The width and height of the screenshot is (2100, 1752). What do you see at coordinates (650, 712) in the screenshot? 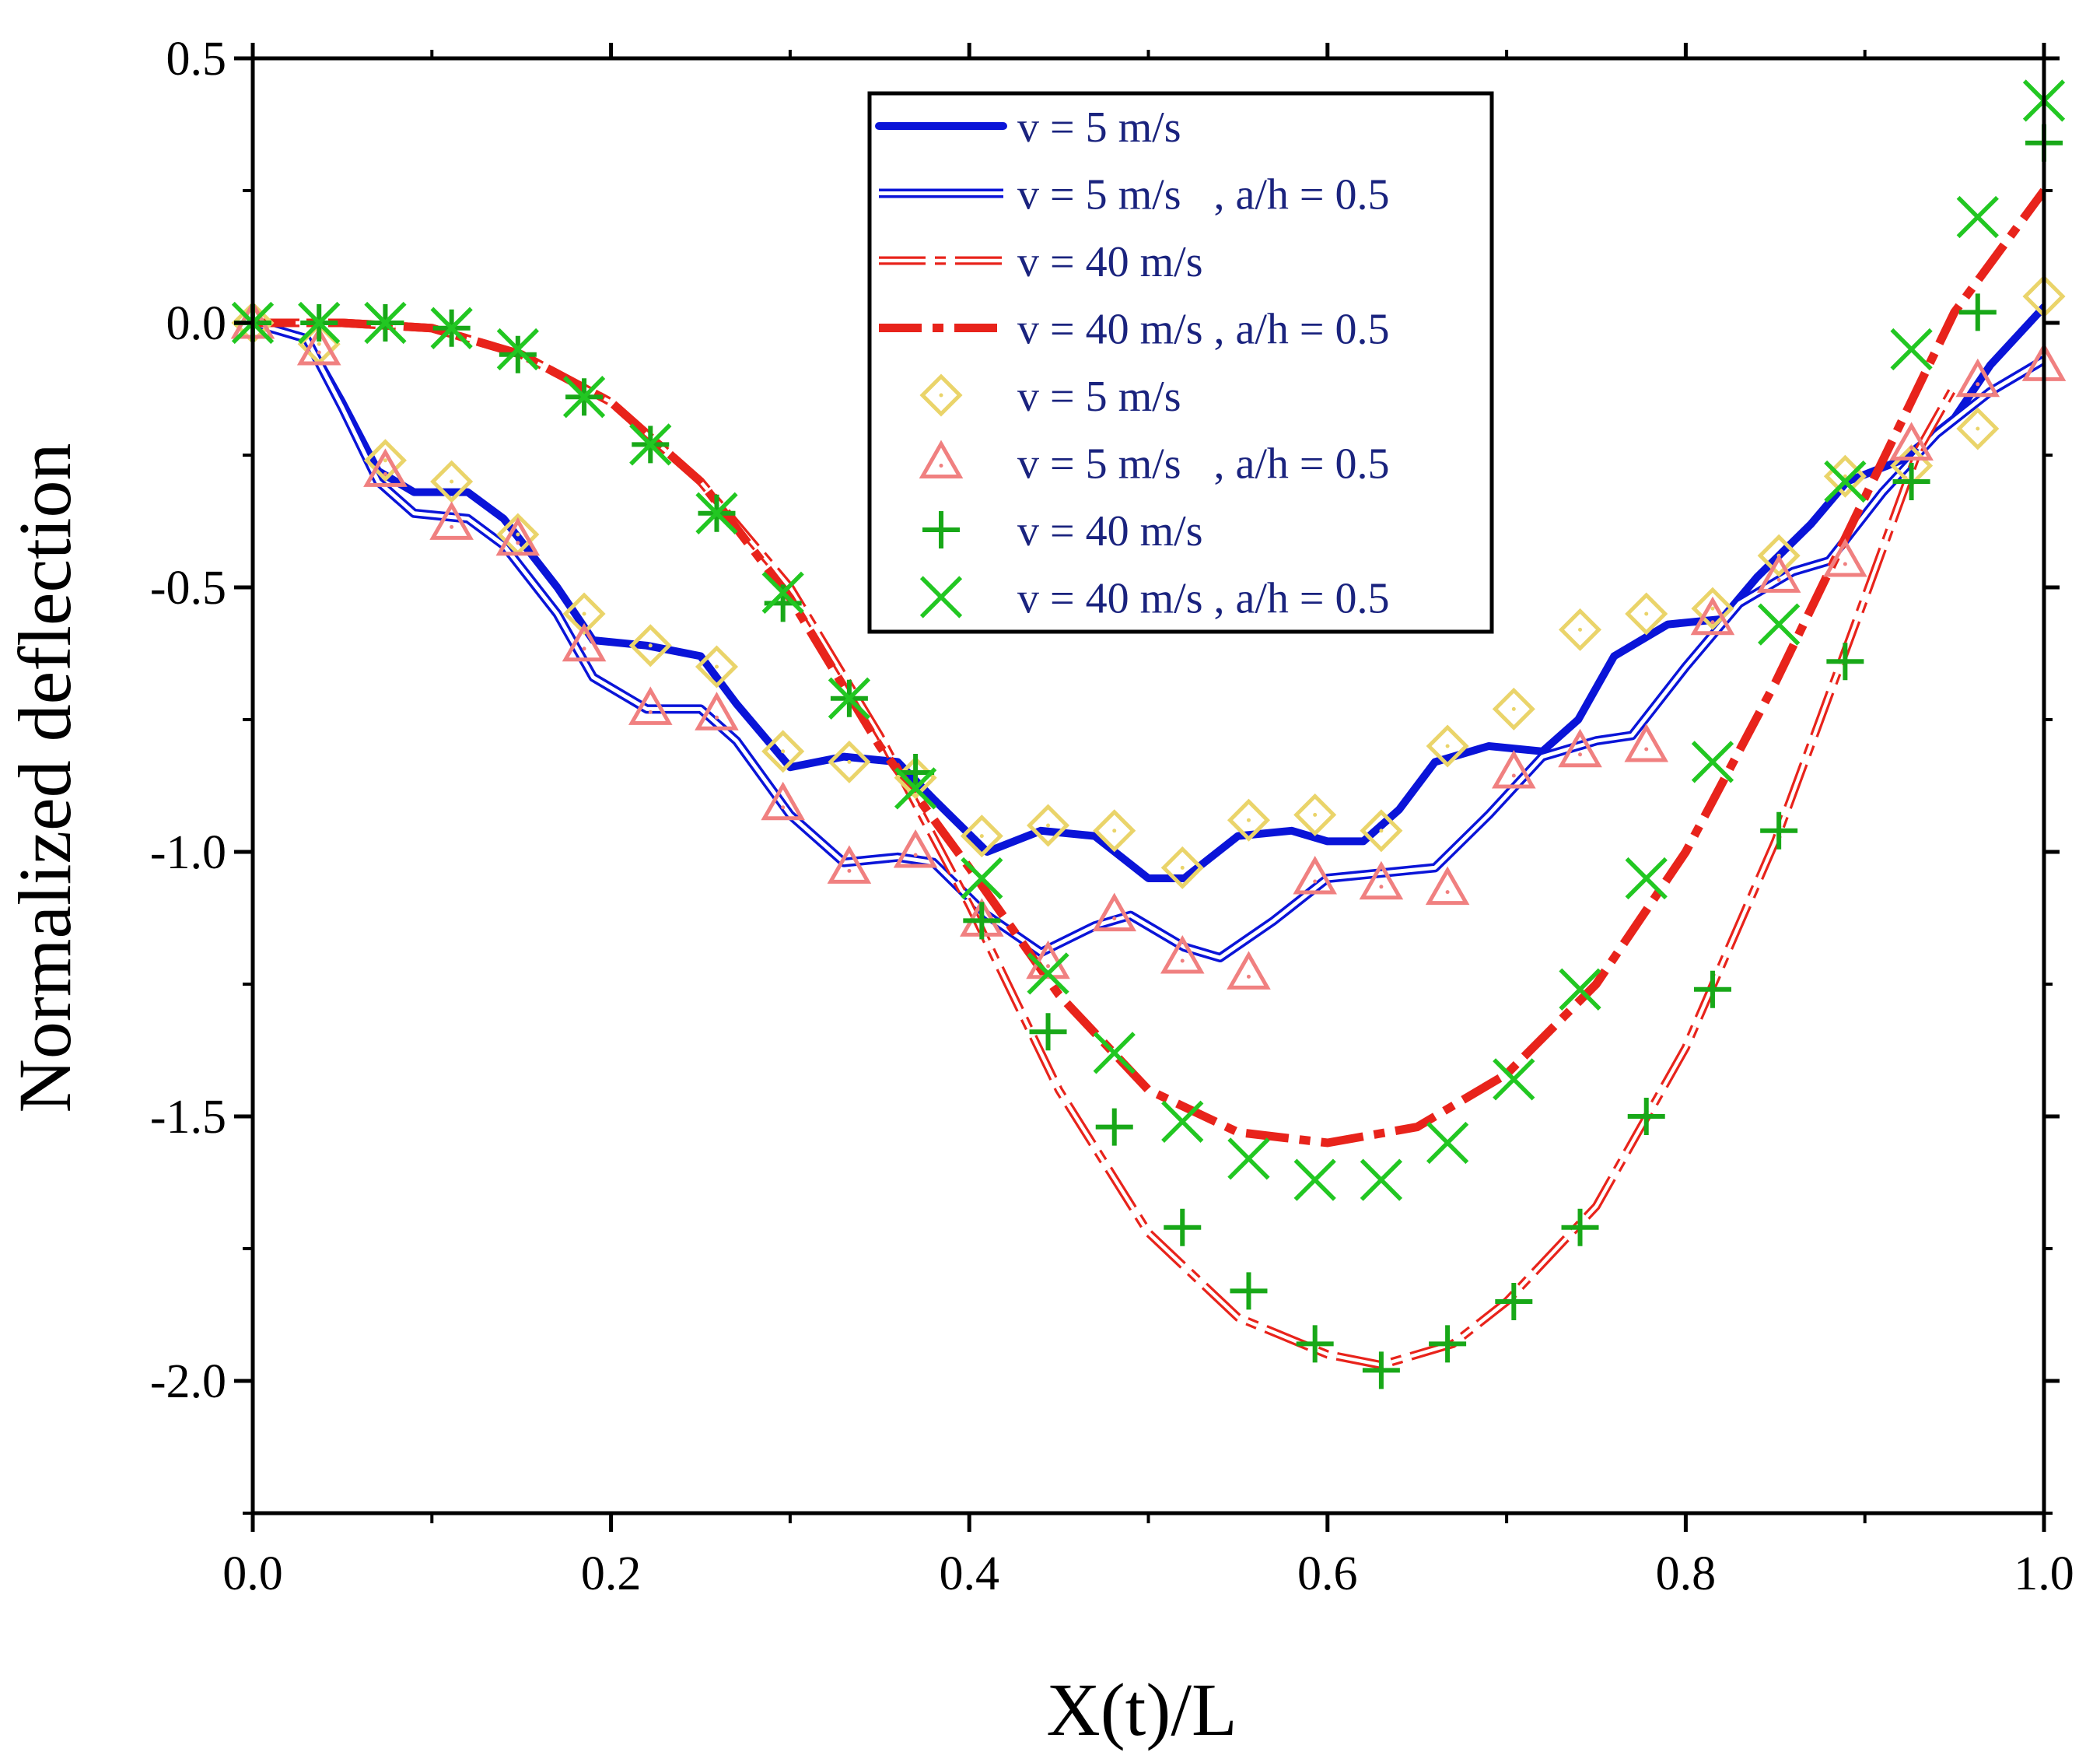
I see `series-5-point-6-dot` at bounding box center [650, 712].